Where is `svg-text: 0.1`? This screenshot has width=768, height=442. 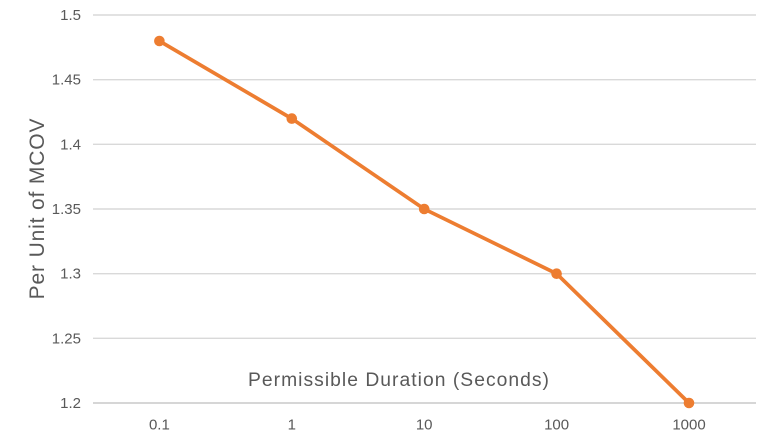 svg-text: 0.1 is located at coordinates (159, 425).